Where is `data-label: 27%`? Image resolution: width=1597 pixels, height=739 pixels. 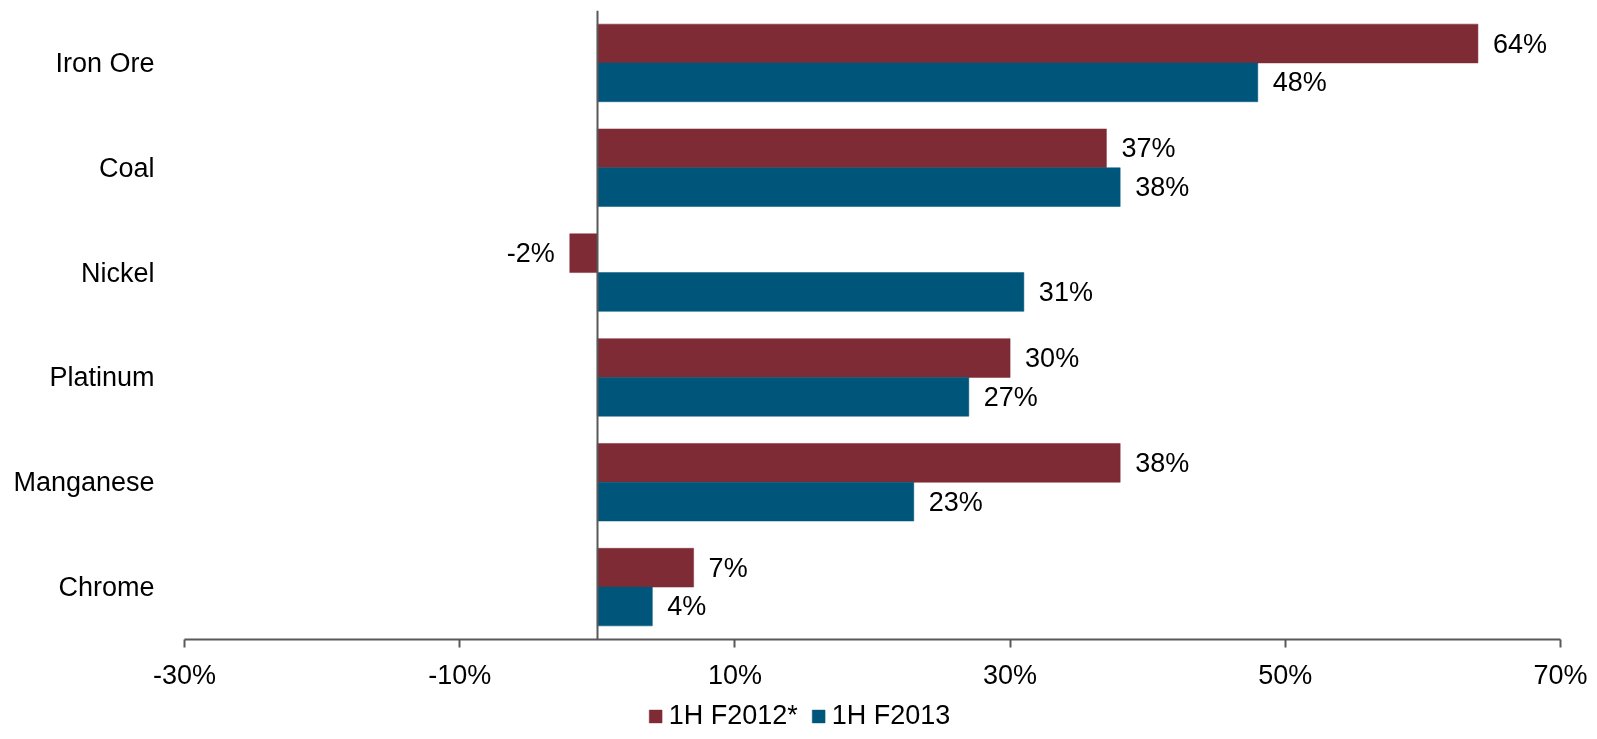
data-label: 27% is located at coordinates (1010, 396).